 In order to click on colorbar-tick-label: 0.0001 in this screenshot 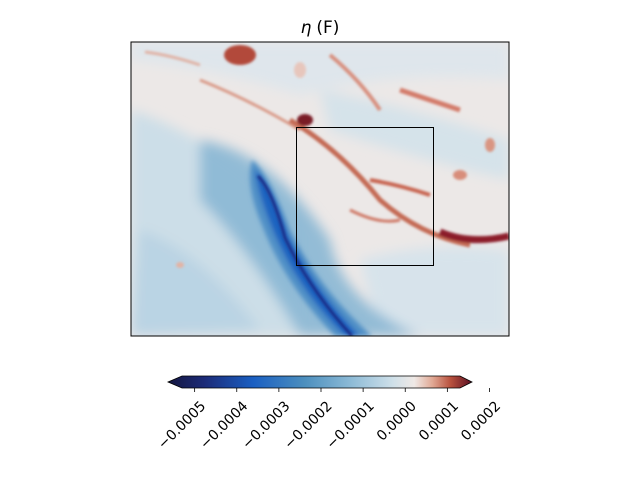, I will do `click(439, 421)`.